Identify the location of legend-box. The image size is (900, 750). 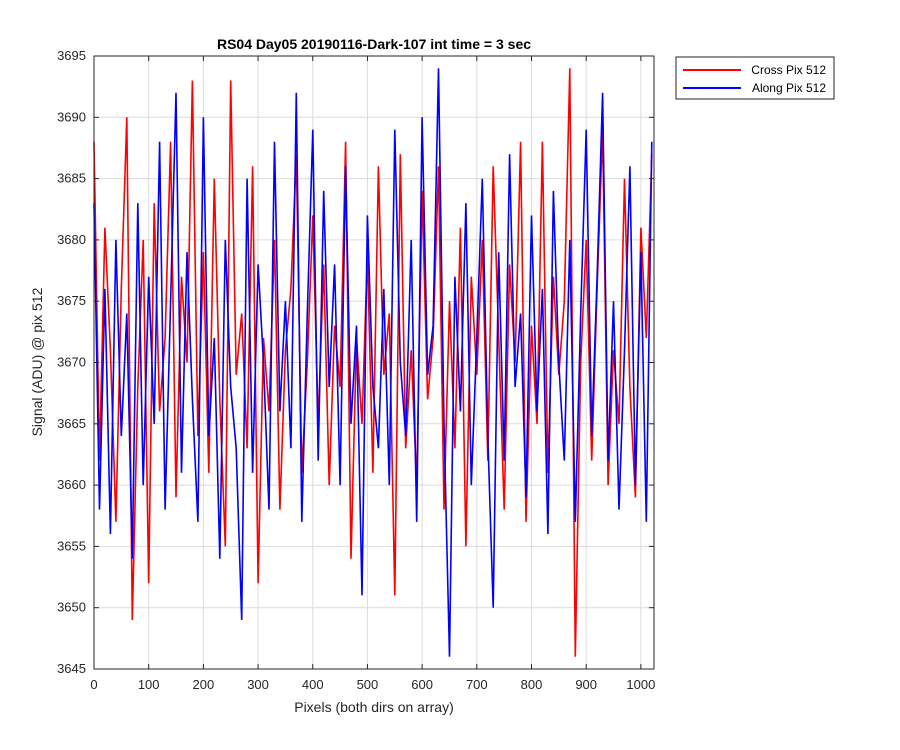
(755, 78).